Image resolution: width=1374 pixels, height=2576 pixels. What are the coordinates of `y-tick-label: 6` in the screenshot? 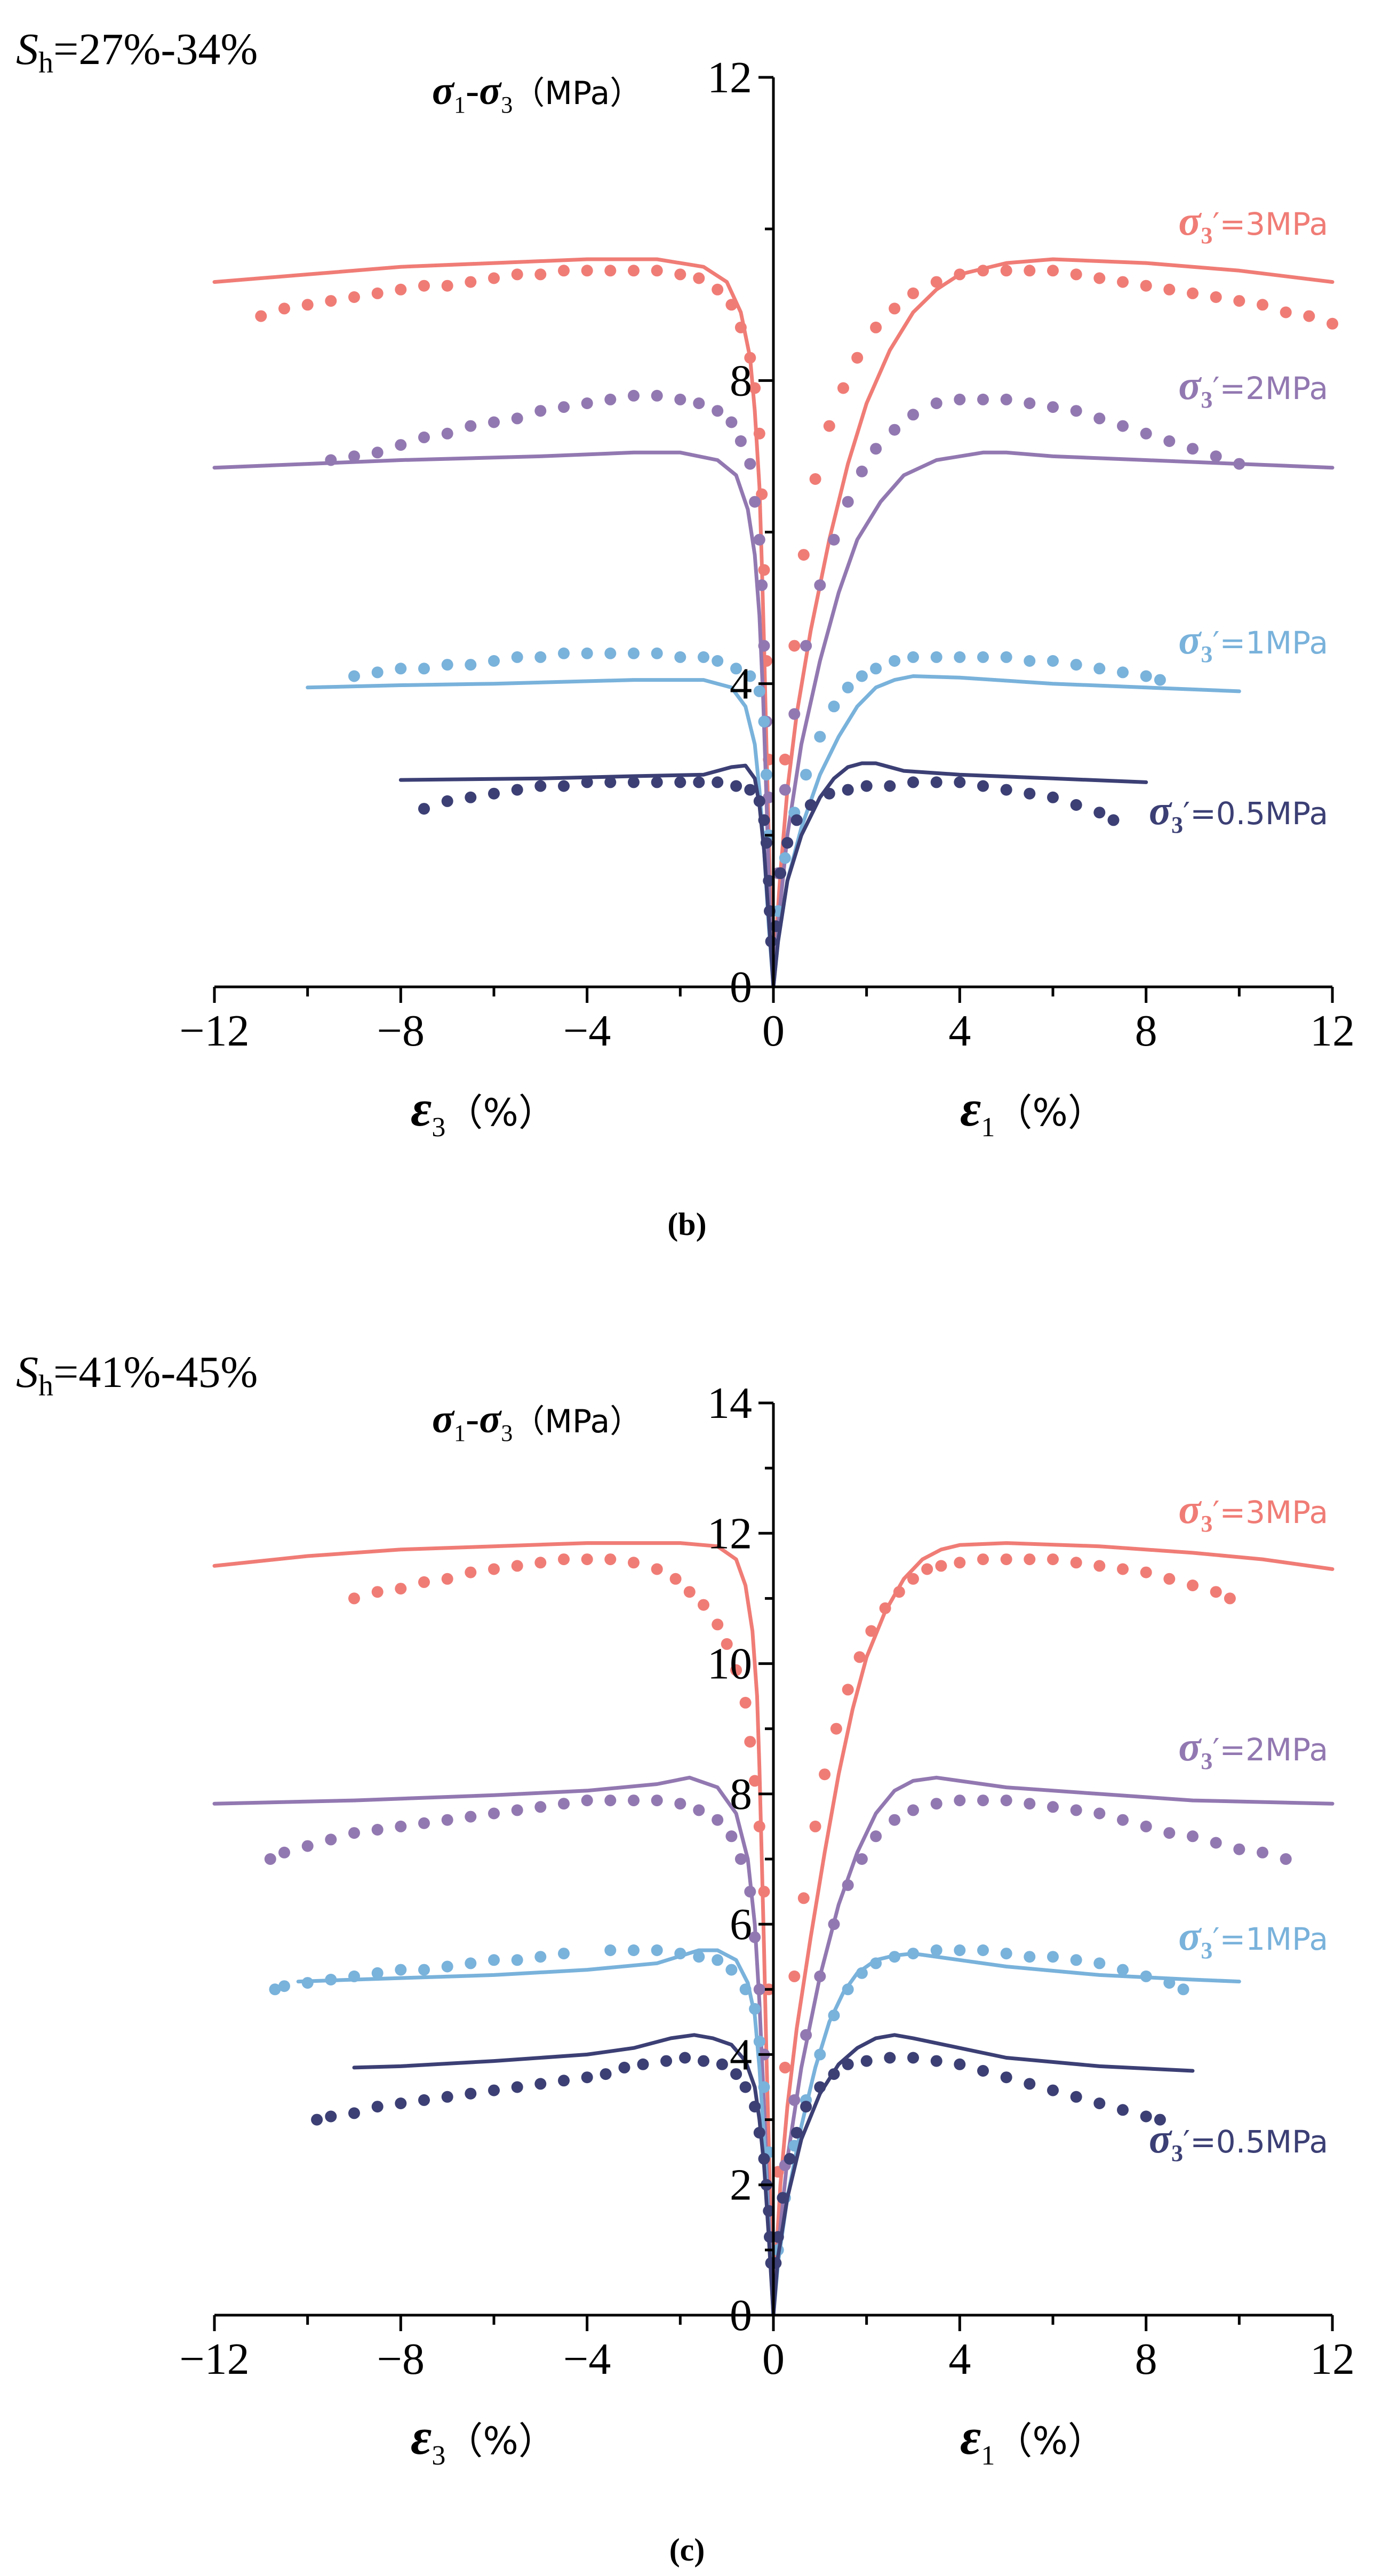 It's located at (741, 1924).